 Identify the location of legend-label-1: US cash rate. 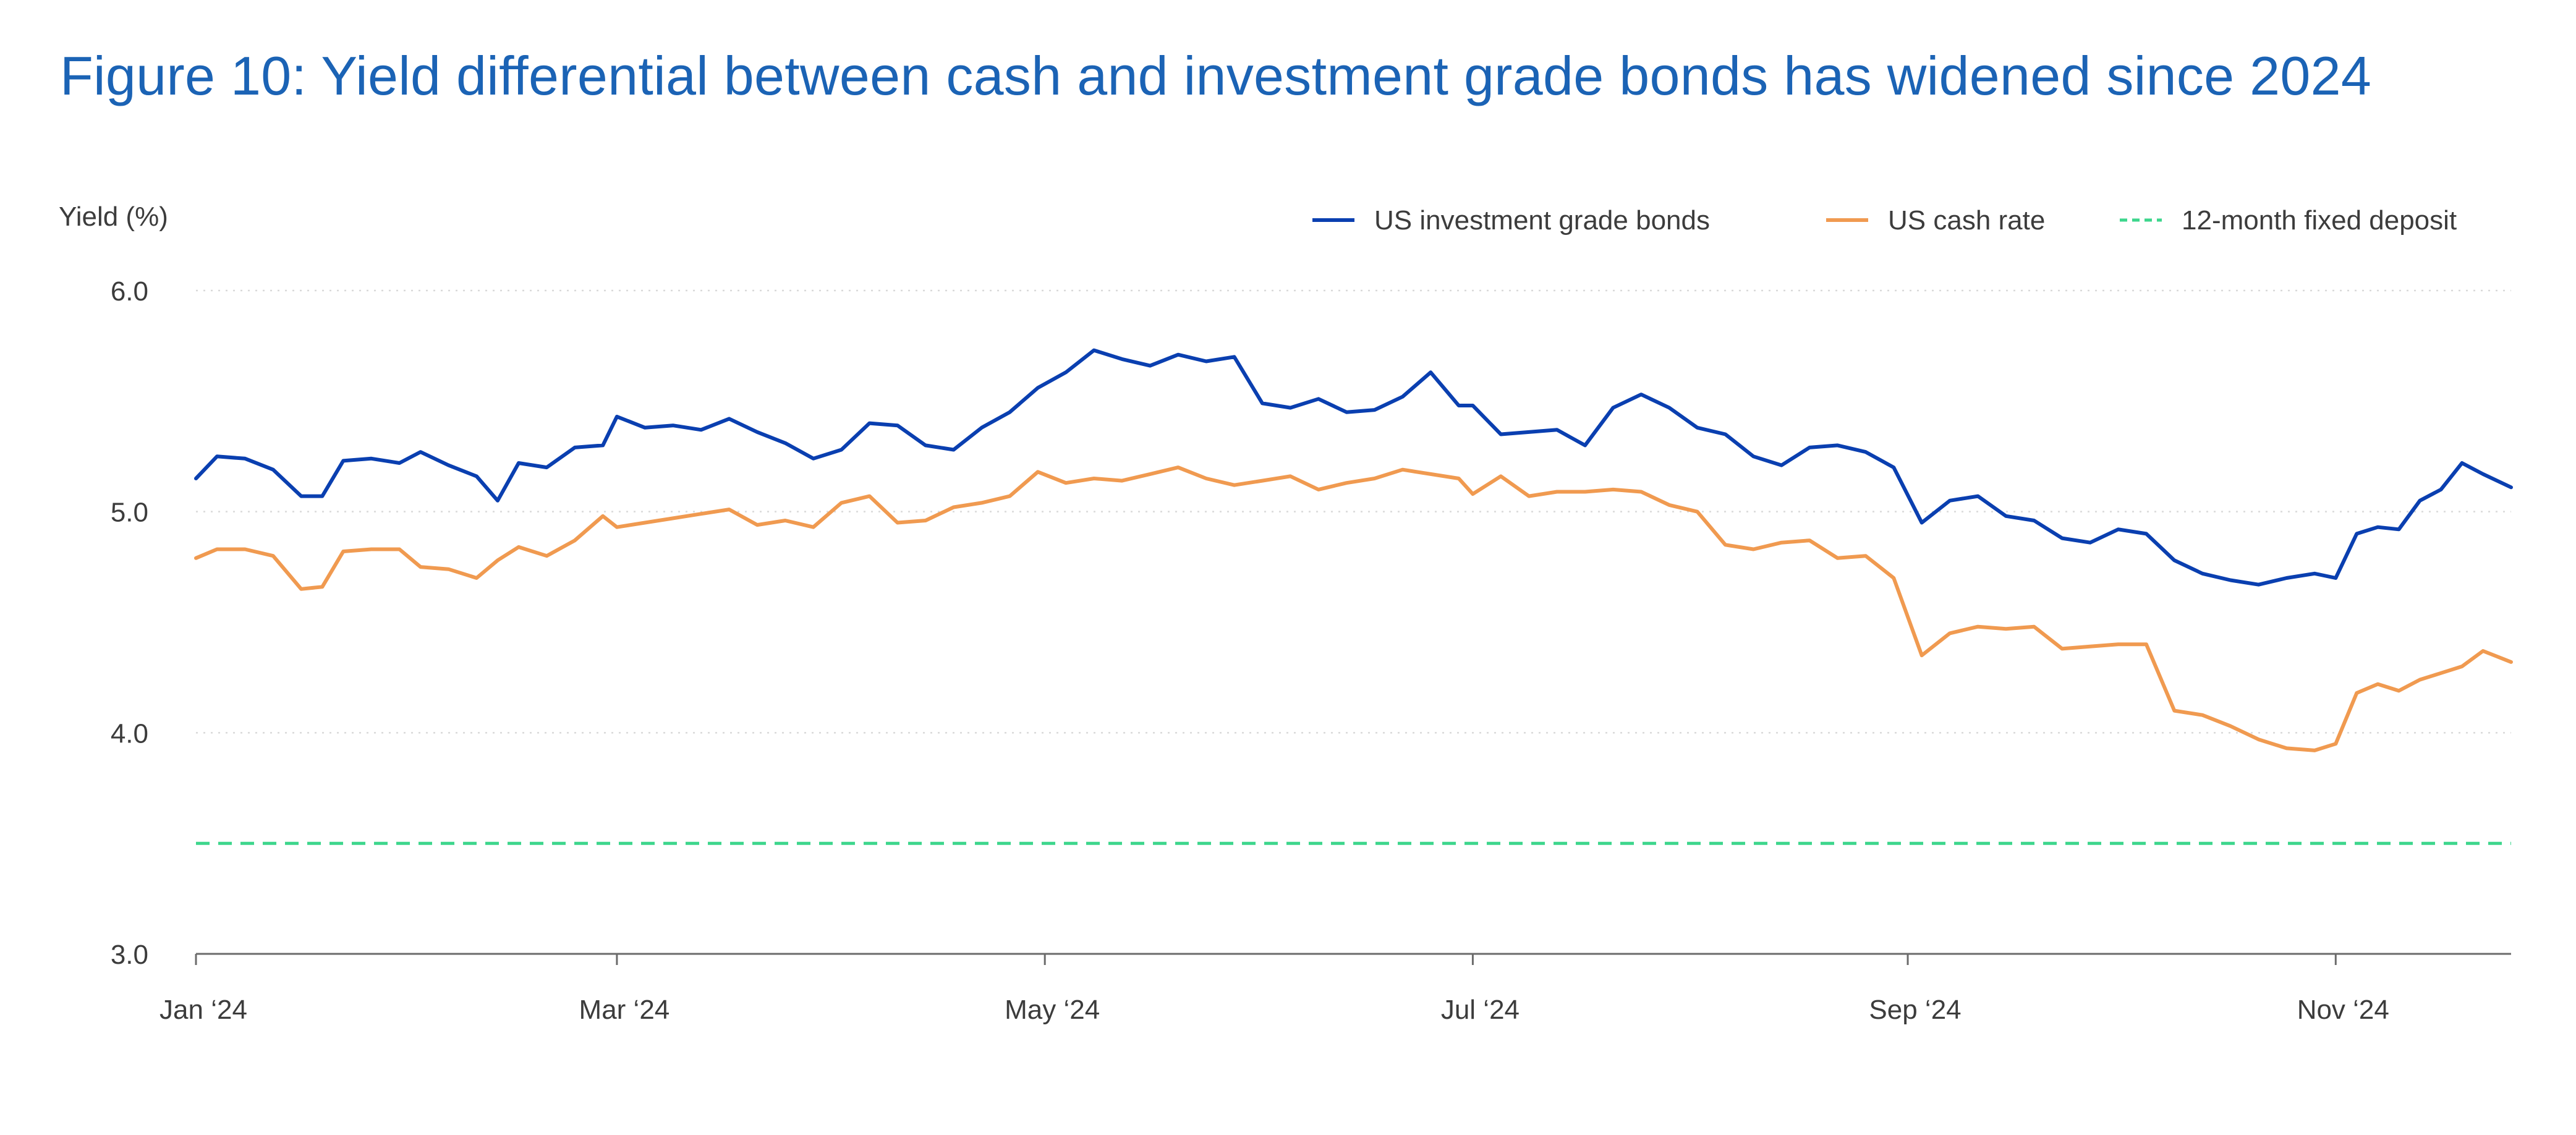
(1966, 220).